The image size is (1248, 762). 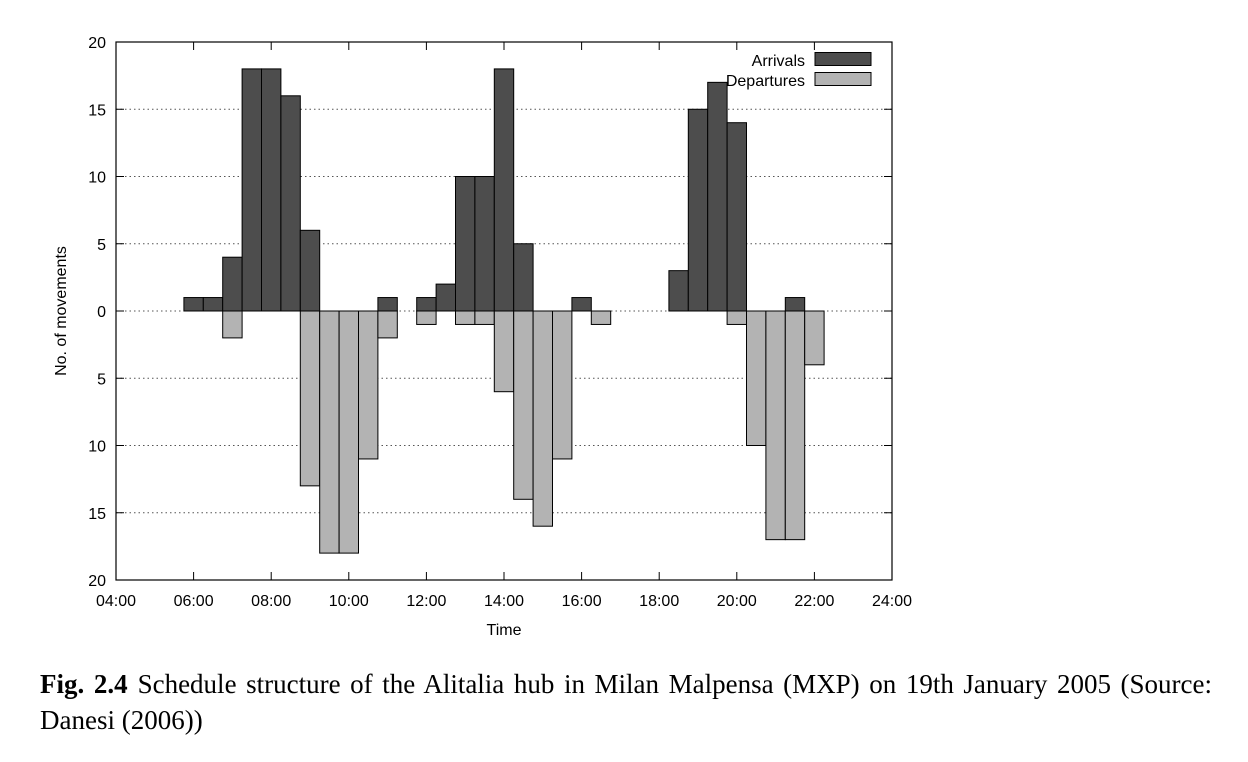 I want to click on departures-bar-1945, so click(x=736, y=317).